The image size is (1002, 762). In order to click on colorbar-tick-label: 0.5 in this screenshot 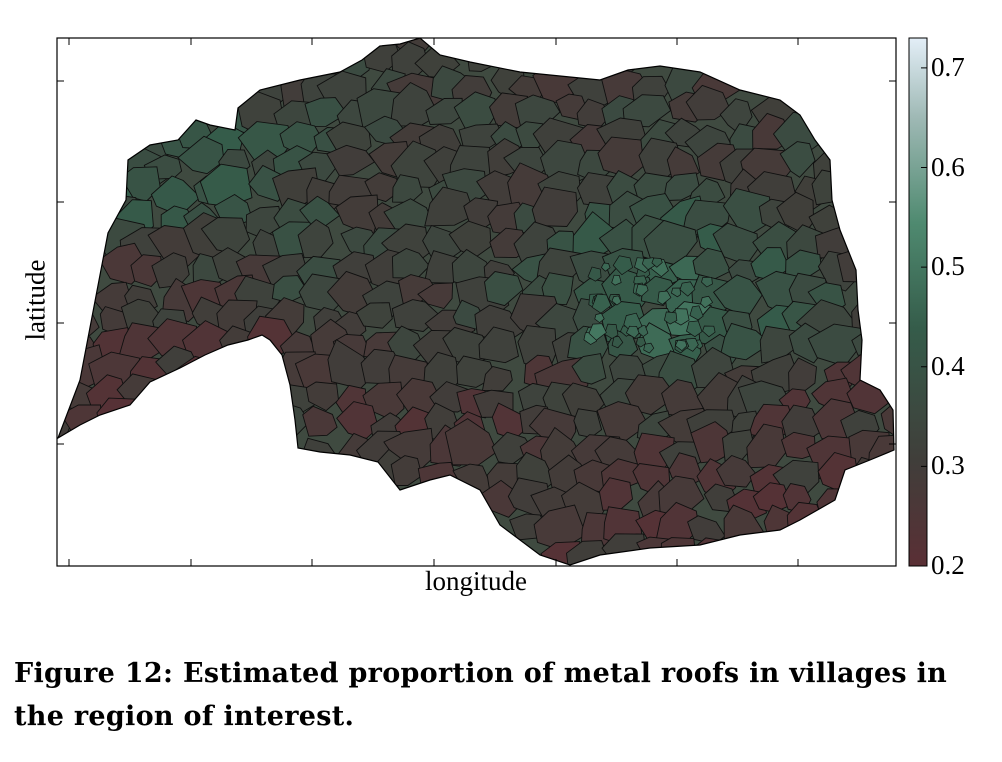, I will do `click(948, 266)`.